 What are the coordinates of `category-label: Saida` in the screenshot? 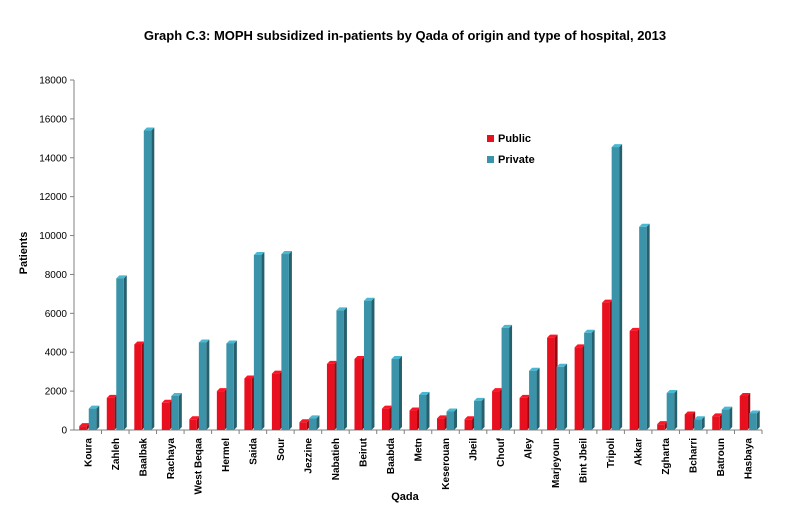 It's located at (253, 451).